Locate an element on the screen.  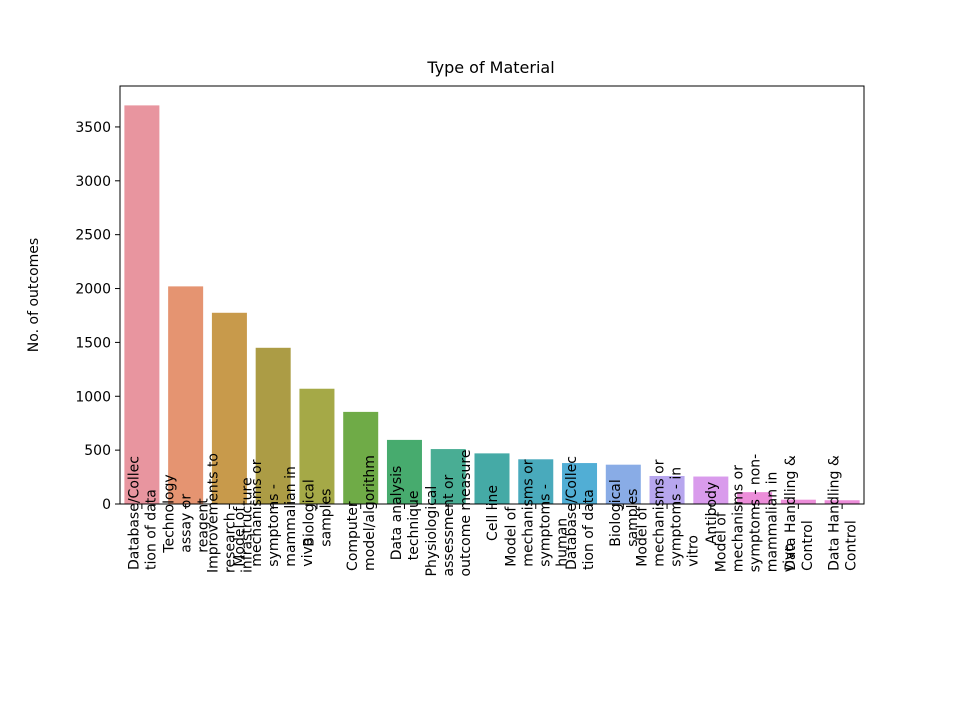
x-tick-label: Model ofmechanisms orsymptoms - invitro is located at coordinates (668, 512).